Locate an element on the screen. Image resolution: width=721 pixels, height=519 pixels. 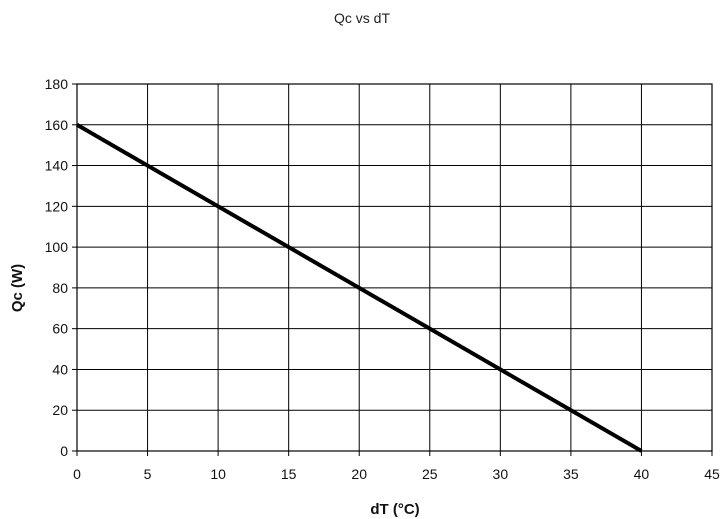
y-axis-ticks: 0 20 40 60 80 100 120 140 160 180 is located at coordinates (61, 267).